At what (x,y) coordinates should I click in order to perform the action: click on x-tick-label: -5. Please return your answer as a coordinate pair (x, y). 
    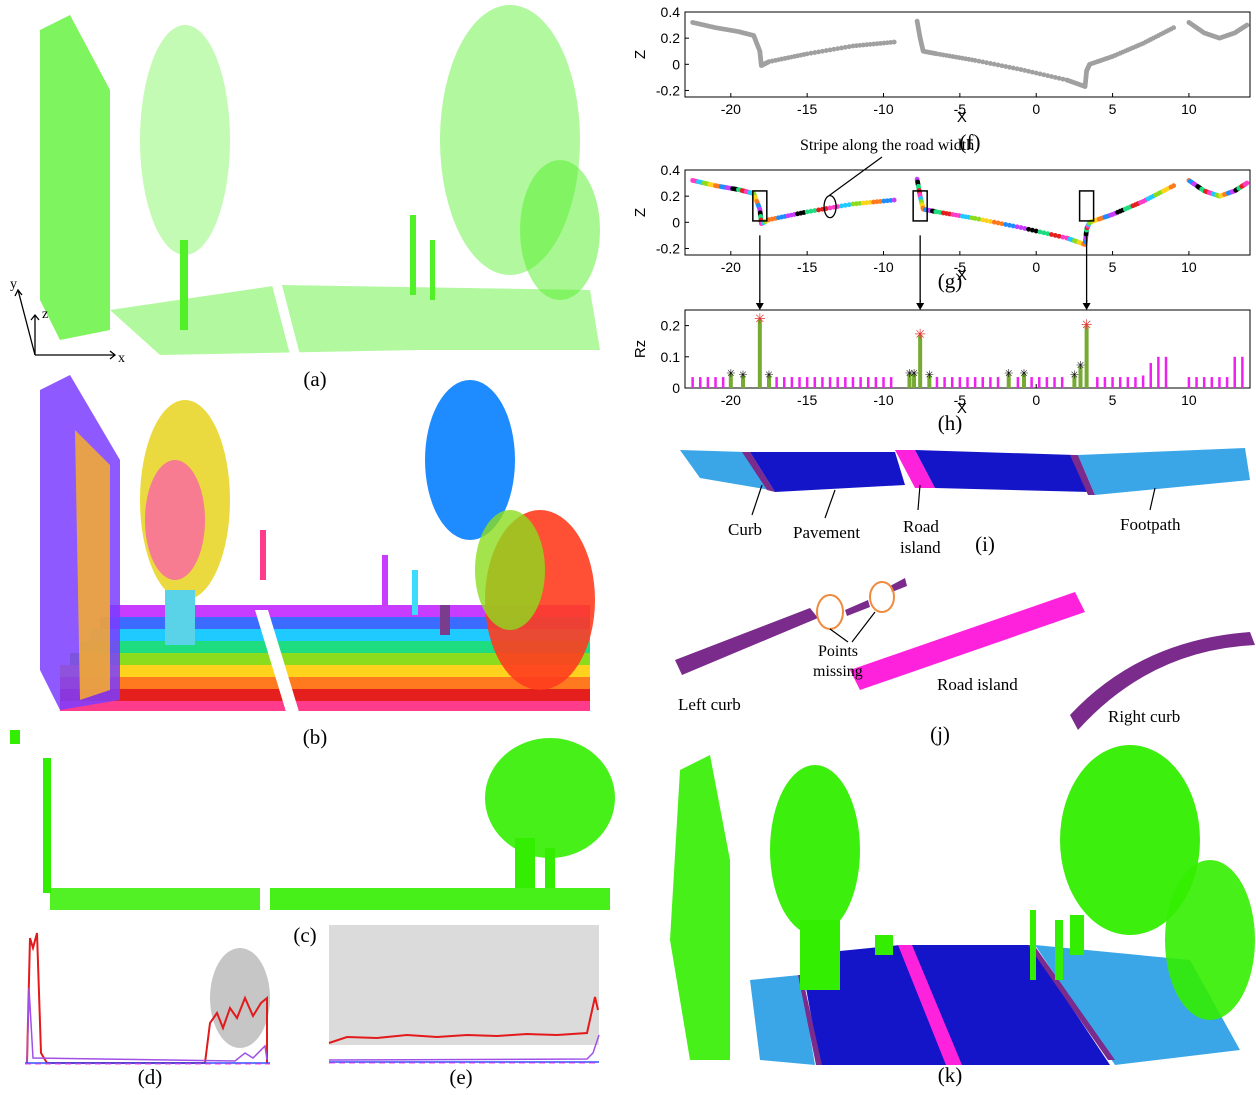
    Looking at the image, I should click on (960, 109).